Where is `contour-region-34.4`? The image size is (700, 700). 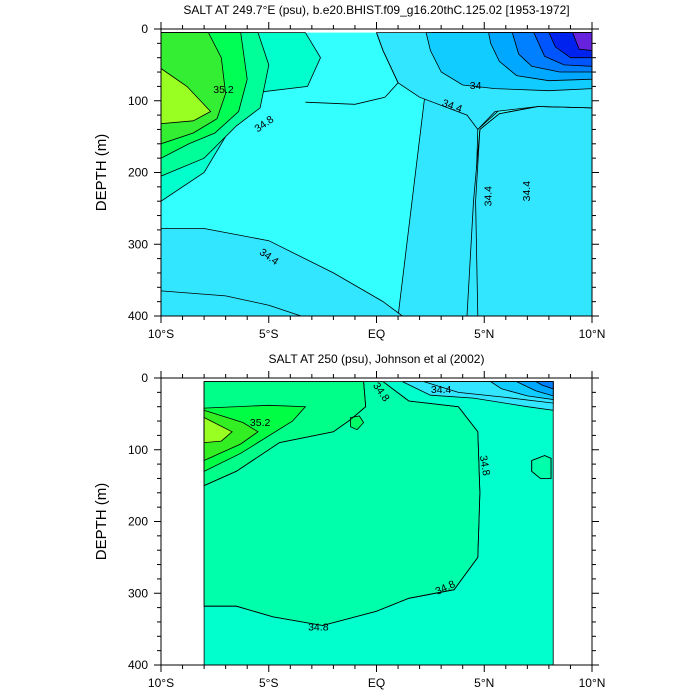
contour-region-34.4 is located at coordinates (529, 211).